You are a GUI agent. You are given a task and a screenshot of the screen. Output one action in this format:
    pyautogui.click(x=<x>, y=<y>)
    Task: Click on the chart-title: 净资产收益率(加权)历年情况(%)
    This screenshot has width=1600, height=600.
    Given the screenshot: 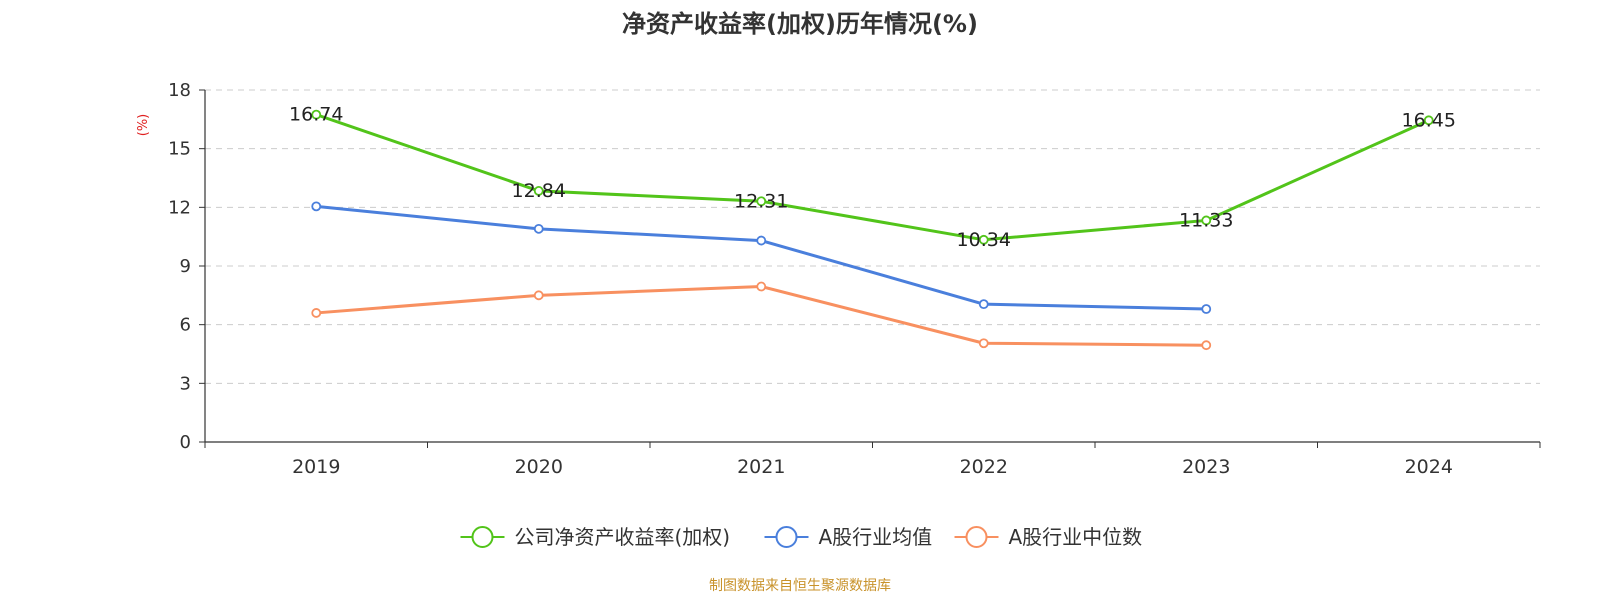 What is the action you would take?
    pyautogui.click(x=800, y=24)
    